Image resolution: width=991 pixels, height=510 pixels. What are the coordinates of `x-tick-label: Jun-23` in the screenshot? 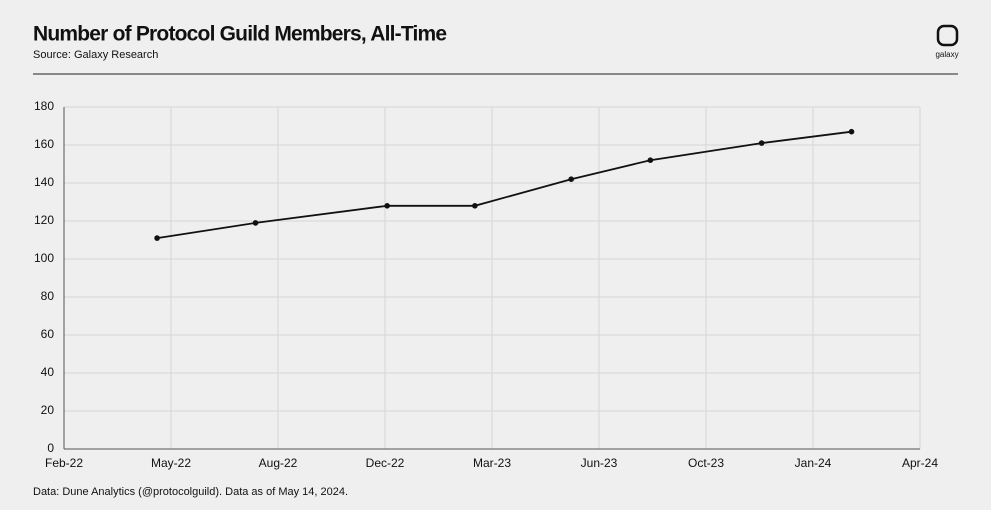 It's located at (599, 463).